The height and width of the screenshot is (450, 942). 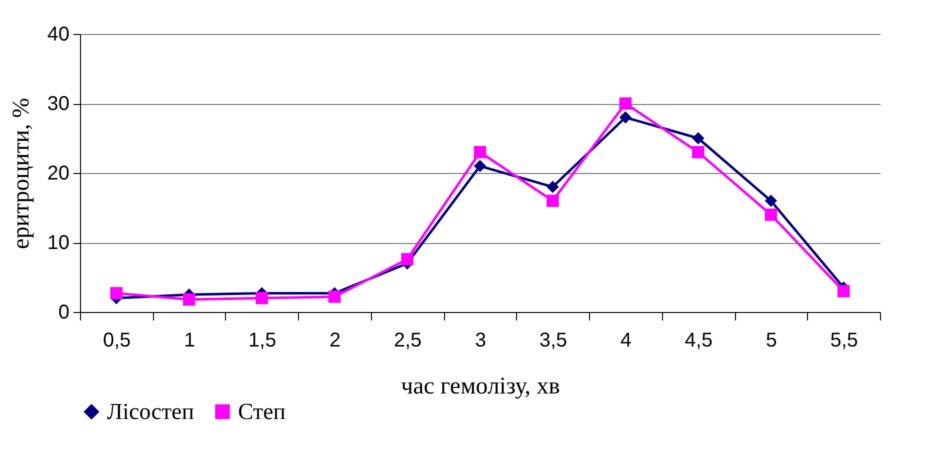 What do you see at coordinates (698, 341) in the screenshot?
I see `x-tick-label: 4,5` at bounding box center [698, 341].